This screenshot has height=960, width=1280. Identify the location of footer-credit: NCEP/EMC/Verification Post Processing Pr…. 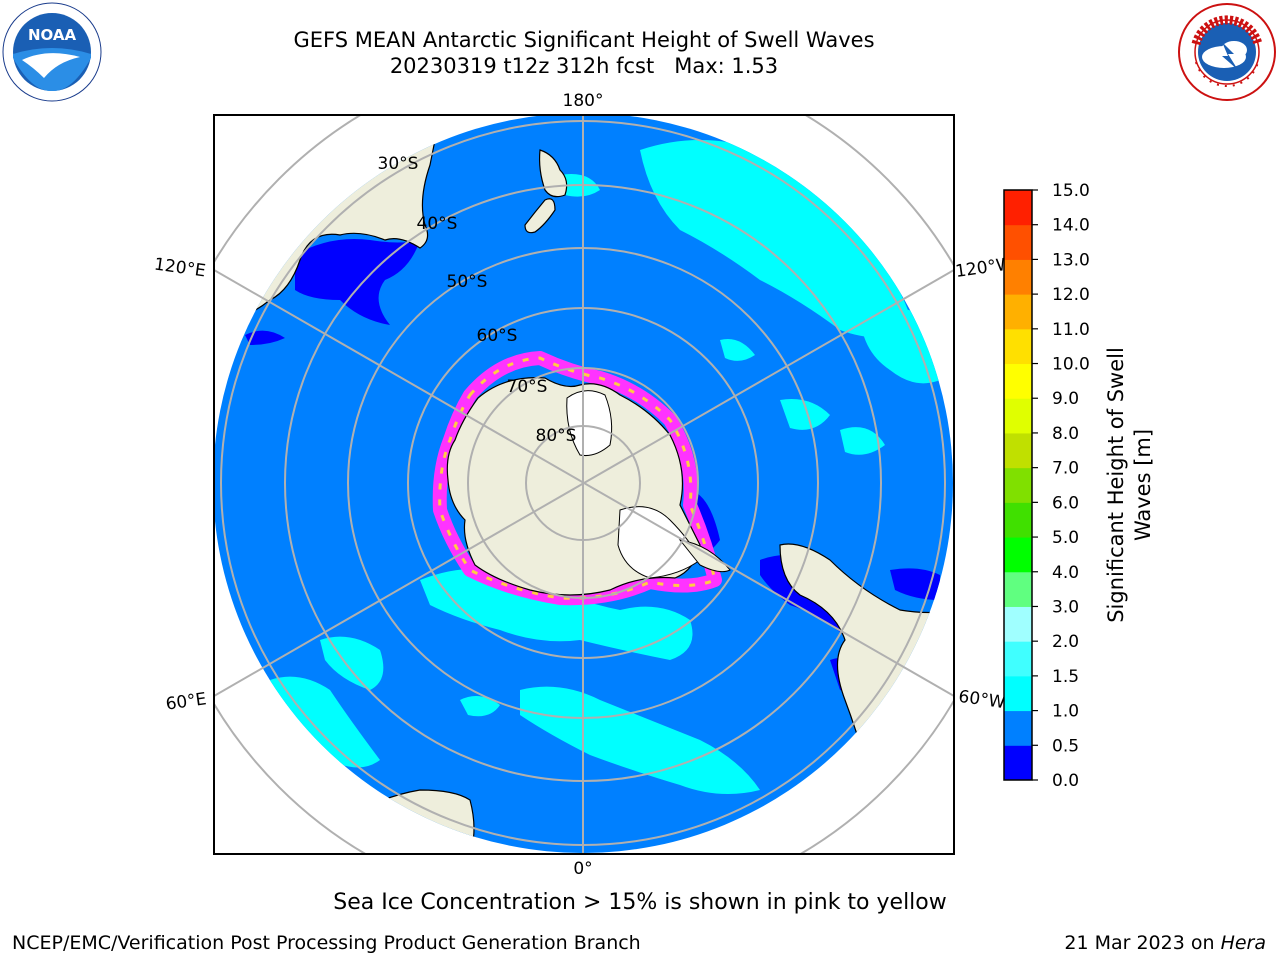
(326, 943).